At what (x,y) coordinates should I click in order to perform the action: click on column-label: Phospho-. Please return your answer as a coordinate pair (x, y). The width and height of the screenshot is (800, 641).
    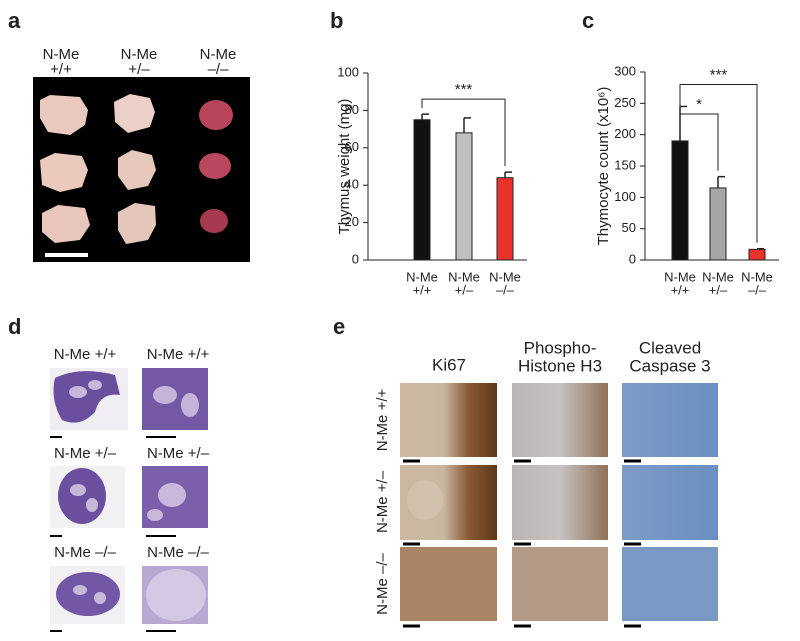
    Looking at the image, I should click on (560, 347).